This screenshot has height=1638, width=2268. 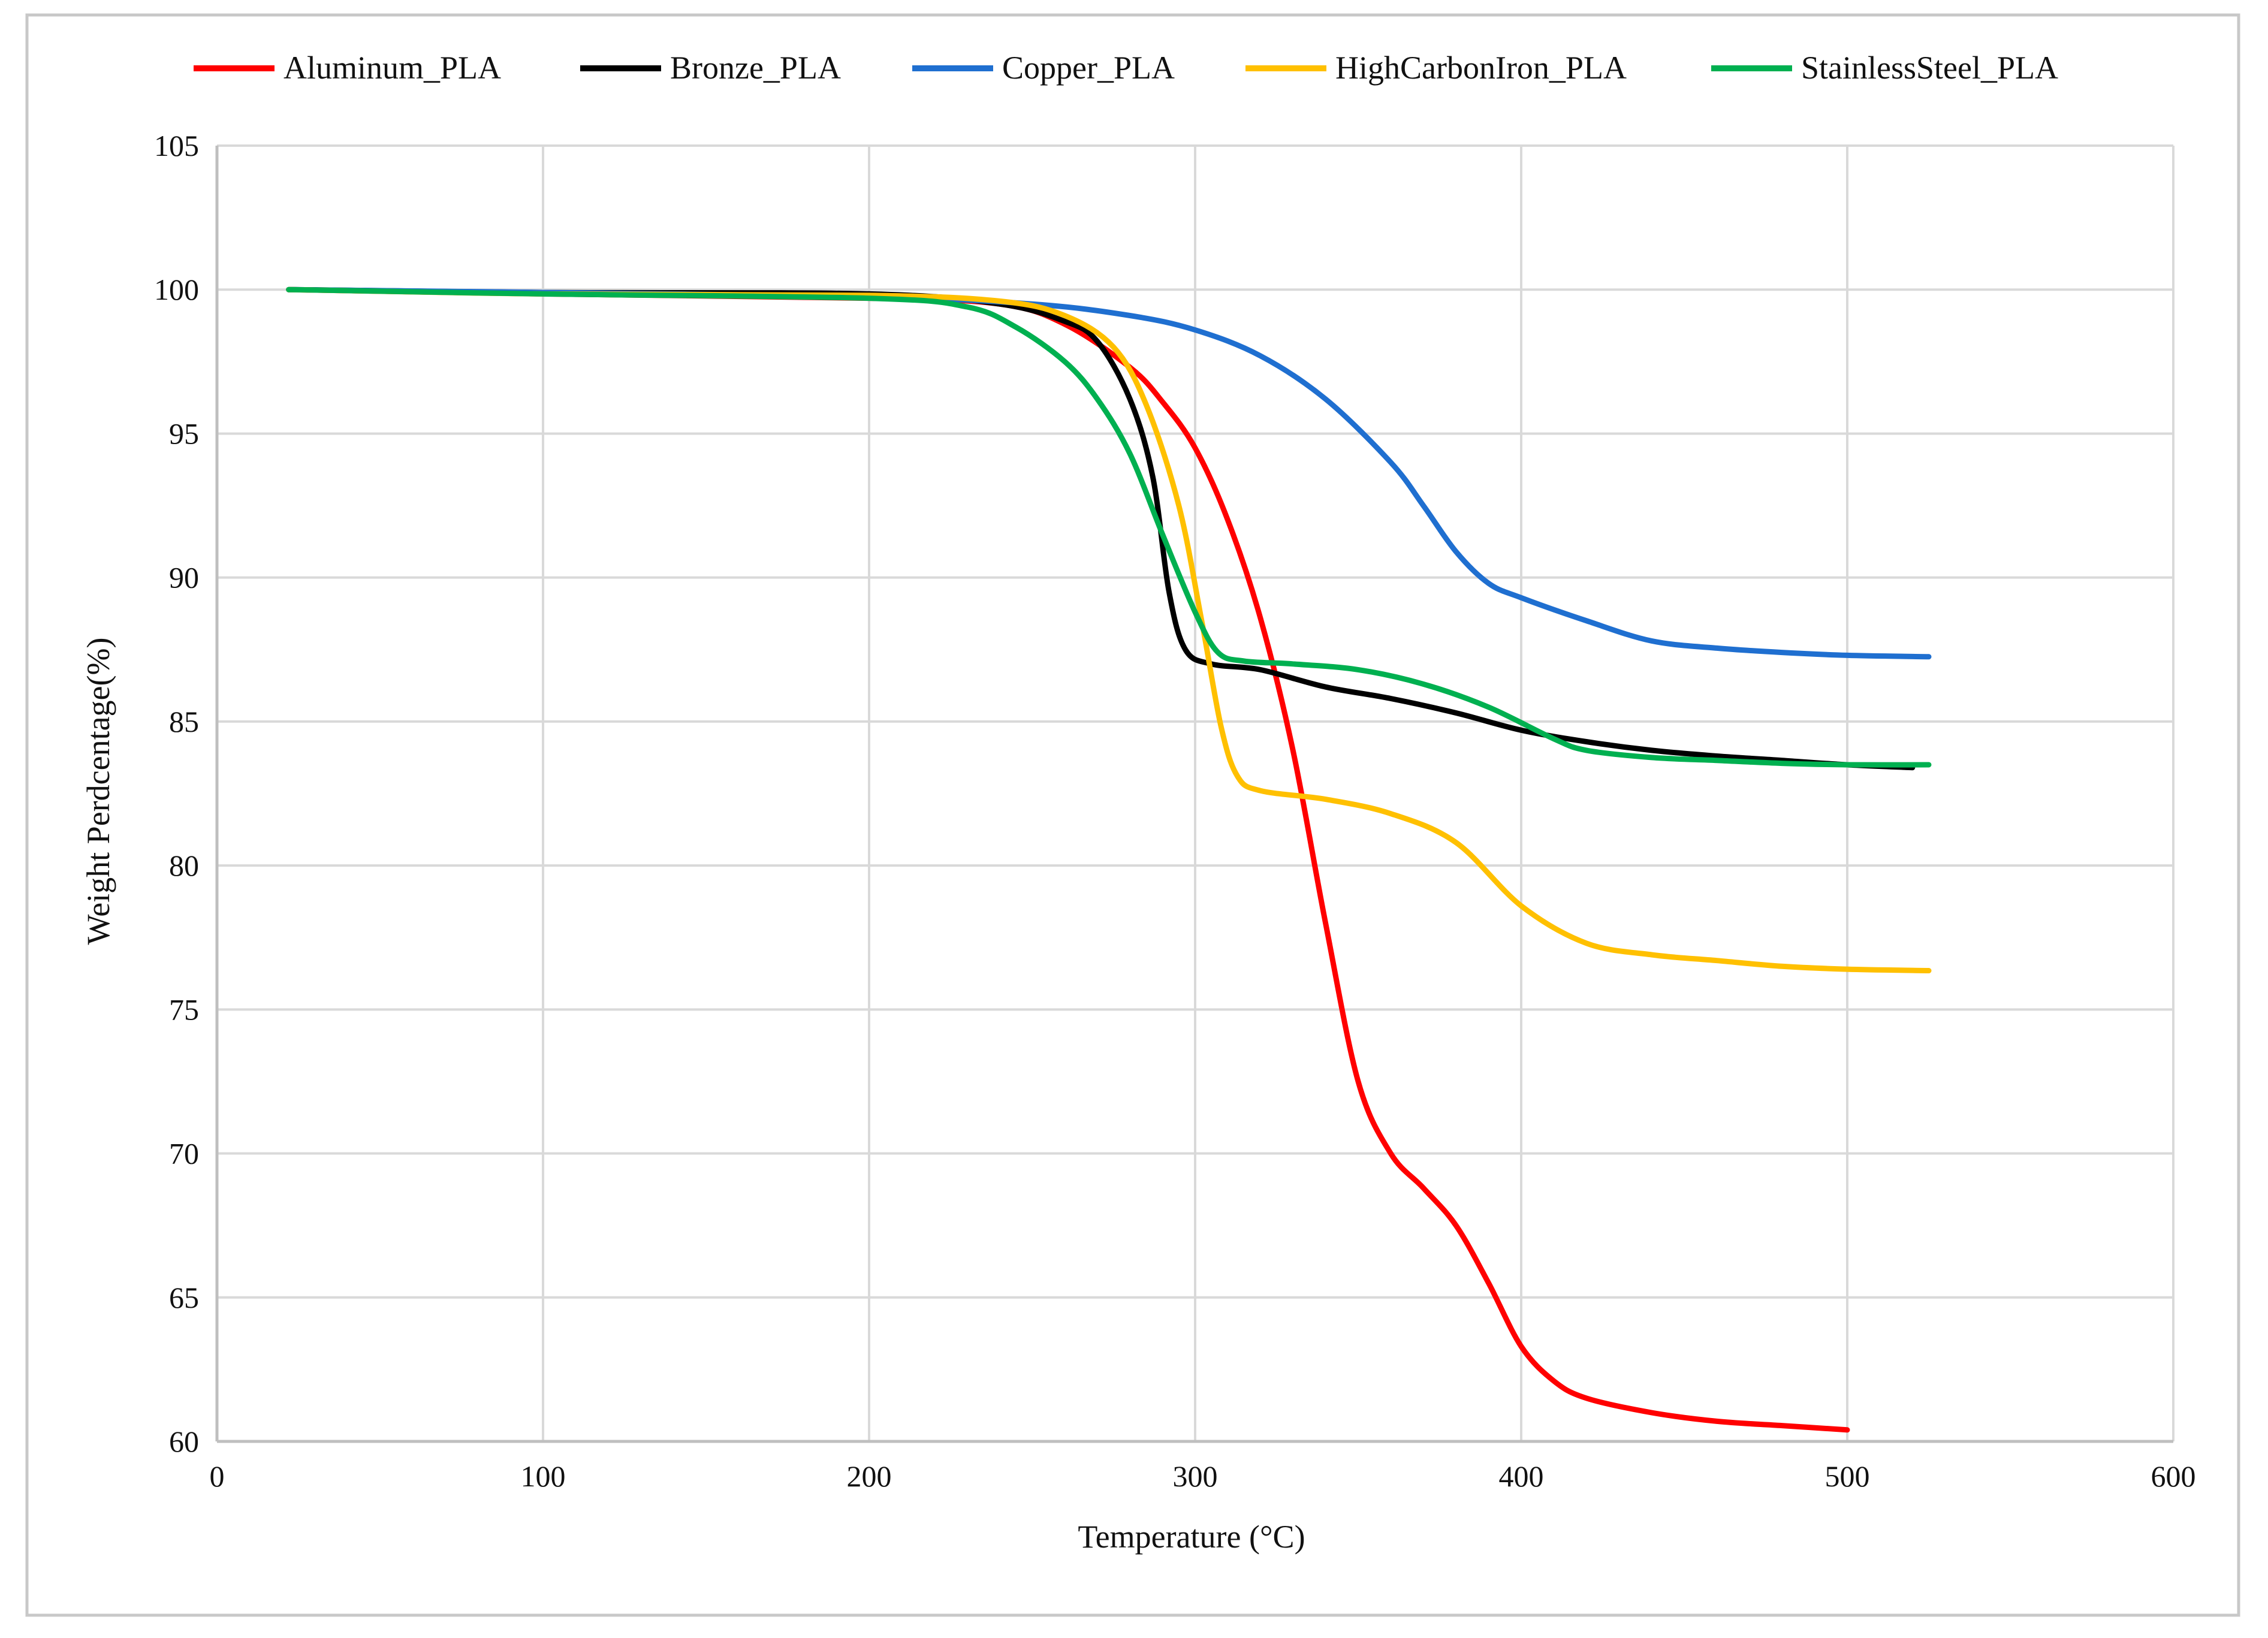 What do you see at coordinates (1847, 1476) in the screenshot?
I see `x-tick-label: 500` at bounding box center [1847, 1476].